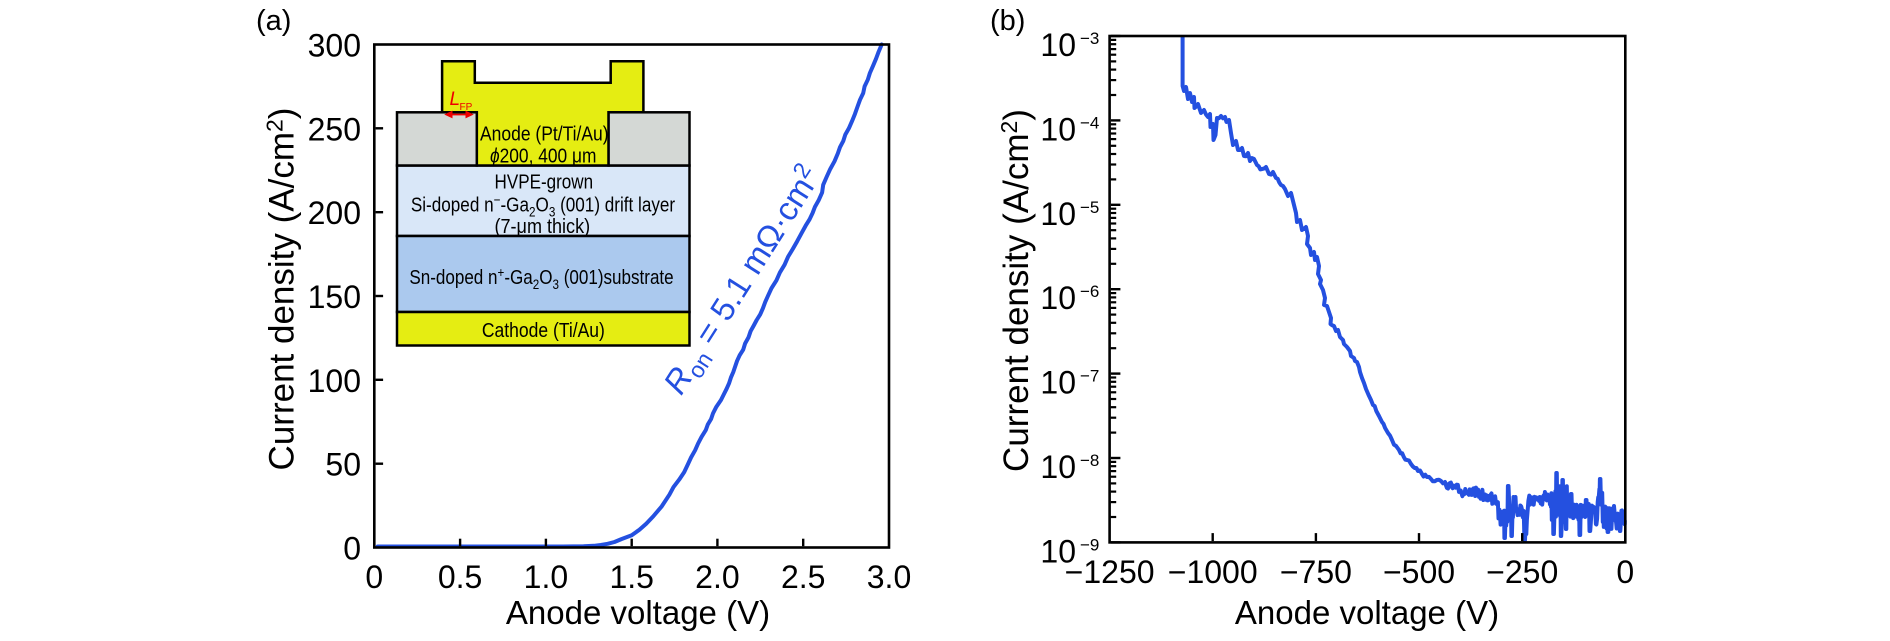 This screenshot has height=641, width=1890. I want to click on svg-text: −750, so click(1316, 572).